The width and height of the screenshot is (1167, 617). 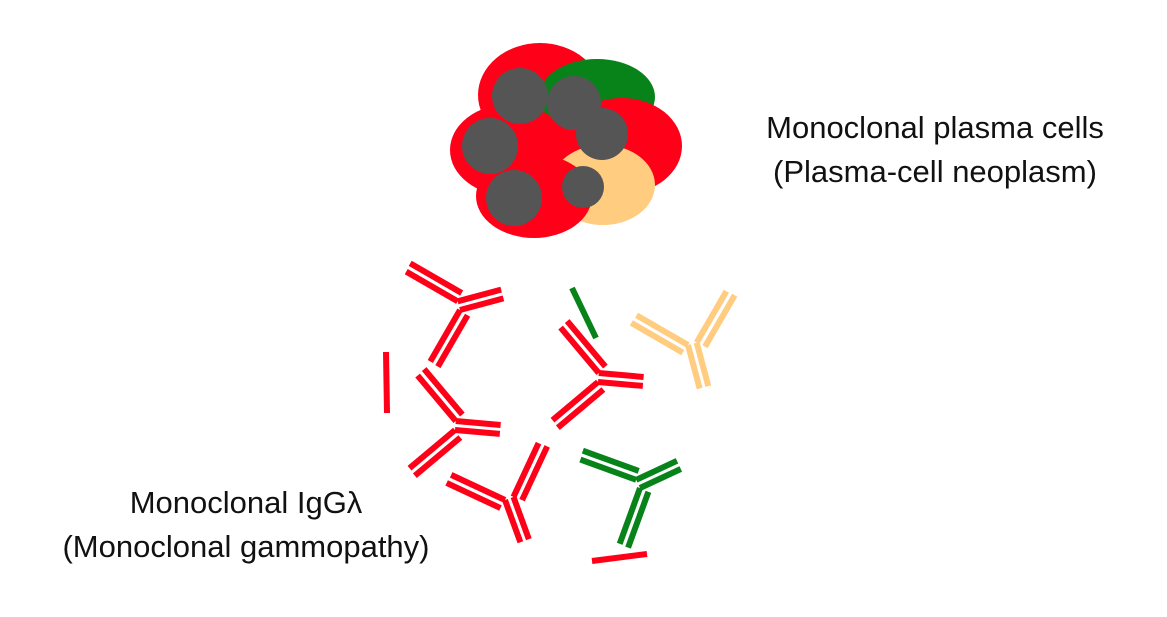 What do you see at coordinates (935, 171) in the screenshot?
I see `plasma-cells-label-line2: (Plasma-cell neoplasm)` at bounding box center [935, 171].